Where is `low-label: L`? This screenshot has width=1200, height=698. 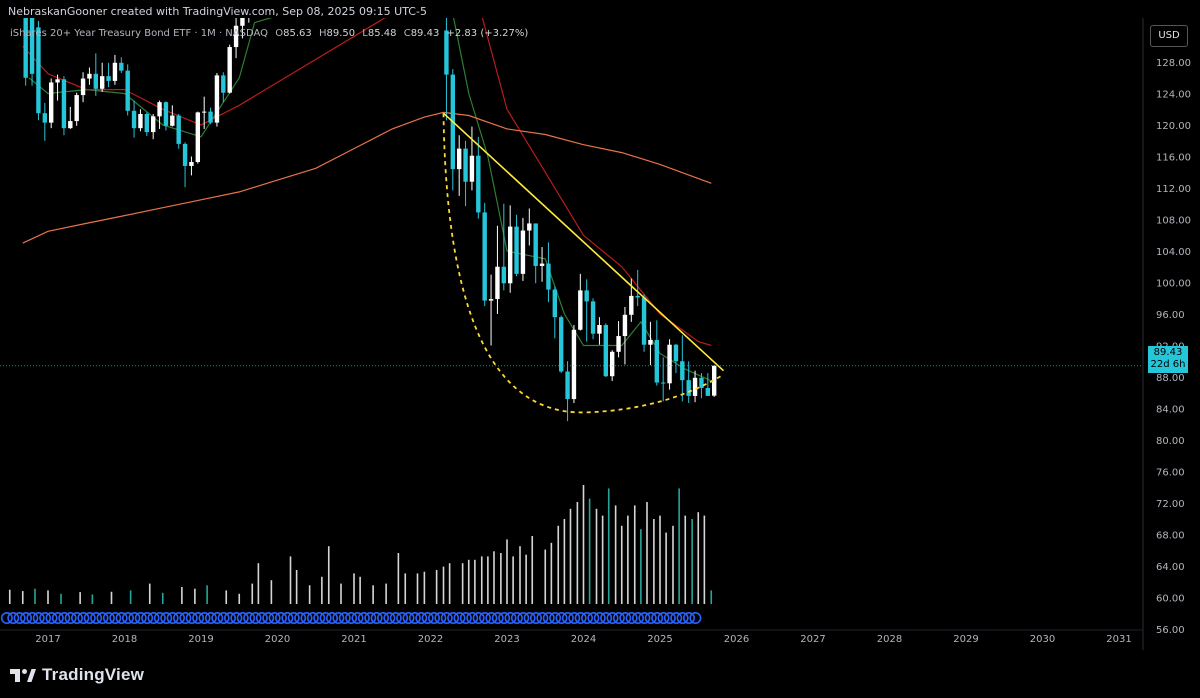
low-label: L is located at coordinates (365, 33).